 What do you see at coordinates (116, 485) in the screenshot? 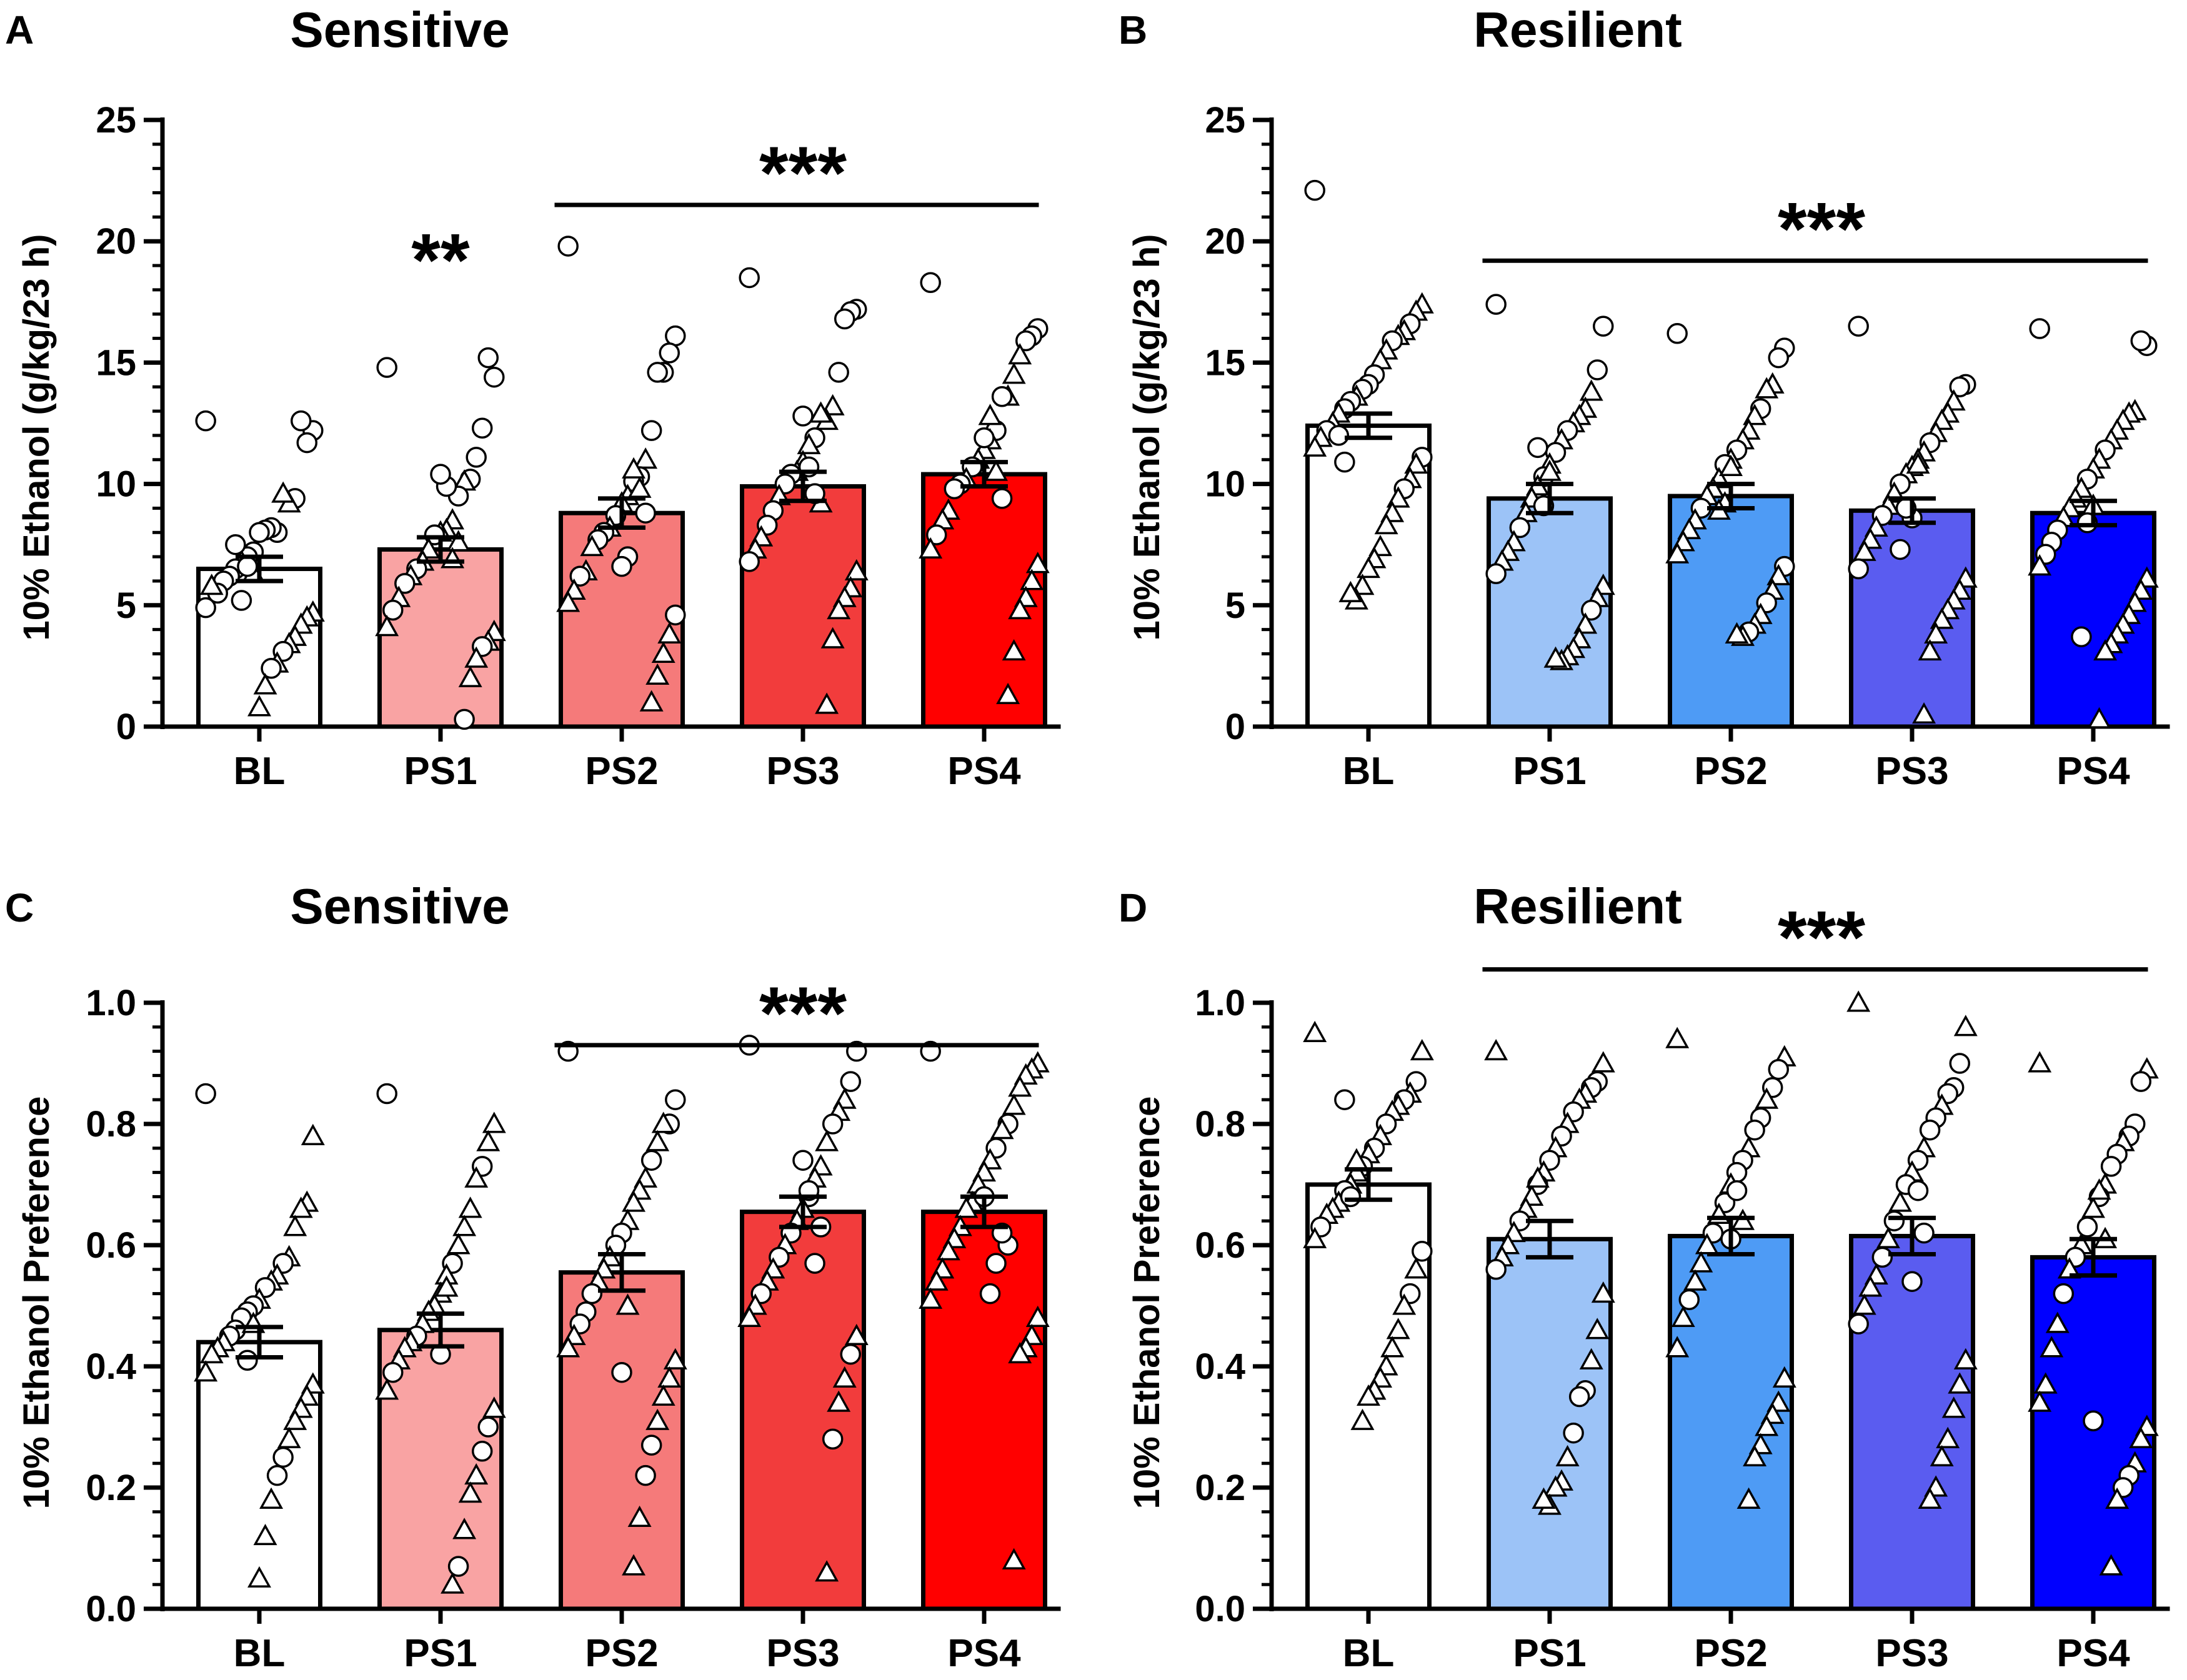
I see `panel-a-y-tick-label: 10` at bounding box center [116, 485].